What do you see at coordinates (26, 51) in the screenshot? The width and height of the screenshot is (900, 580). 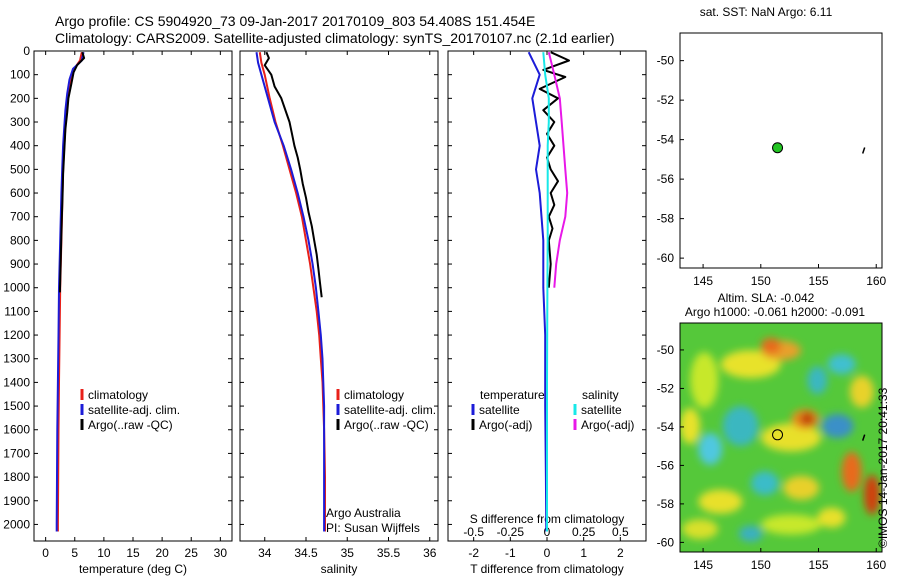 I see `y-tick-label: 0` at bounding box center [26, 51].